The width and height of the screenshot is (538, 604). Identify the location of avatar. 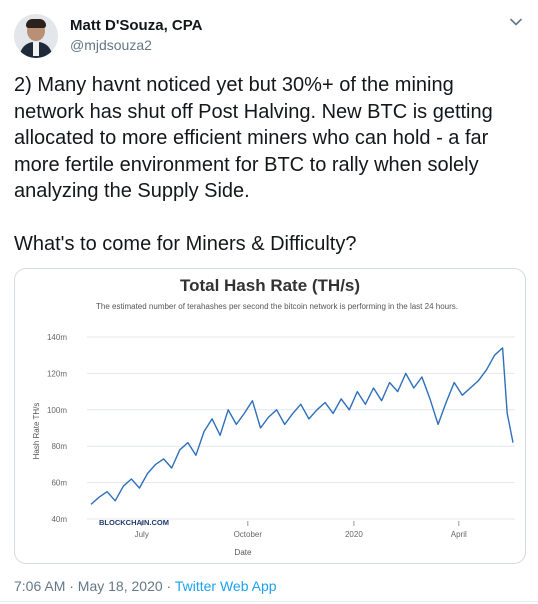
(36, 36).